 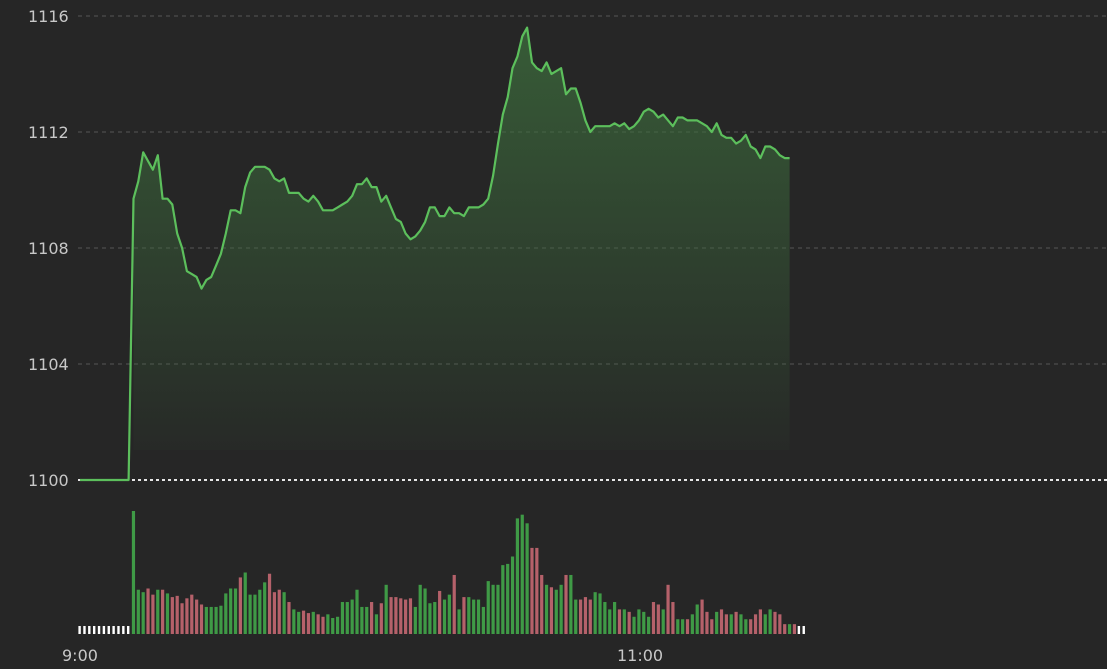 I want to click on y-tick-label: 1112, so click(x=48, y=132).